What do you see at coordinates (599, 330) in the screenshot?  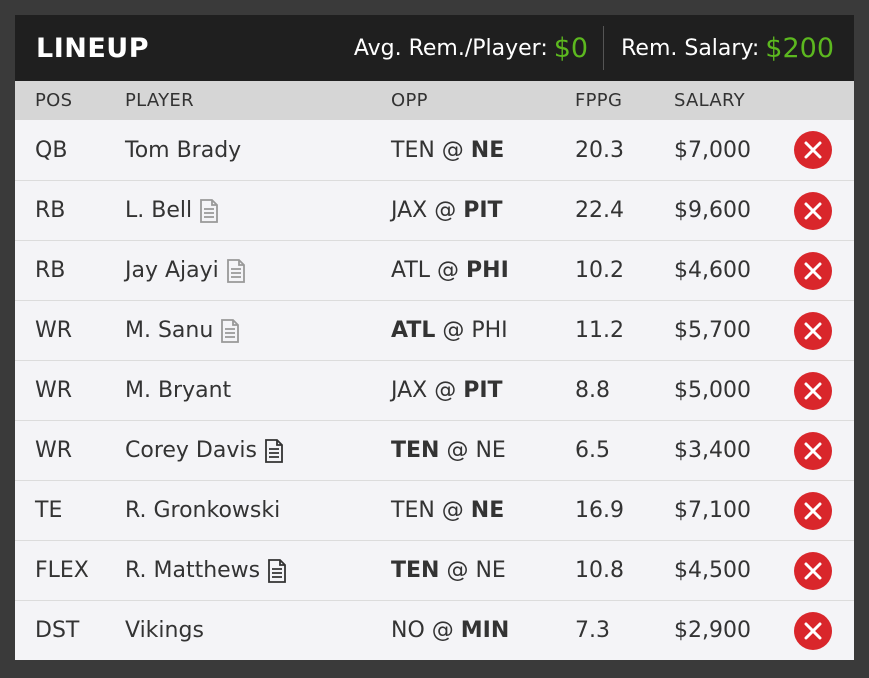 I see `fppg-cell: 11.2` at bounding box center [599, 330].